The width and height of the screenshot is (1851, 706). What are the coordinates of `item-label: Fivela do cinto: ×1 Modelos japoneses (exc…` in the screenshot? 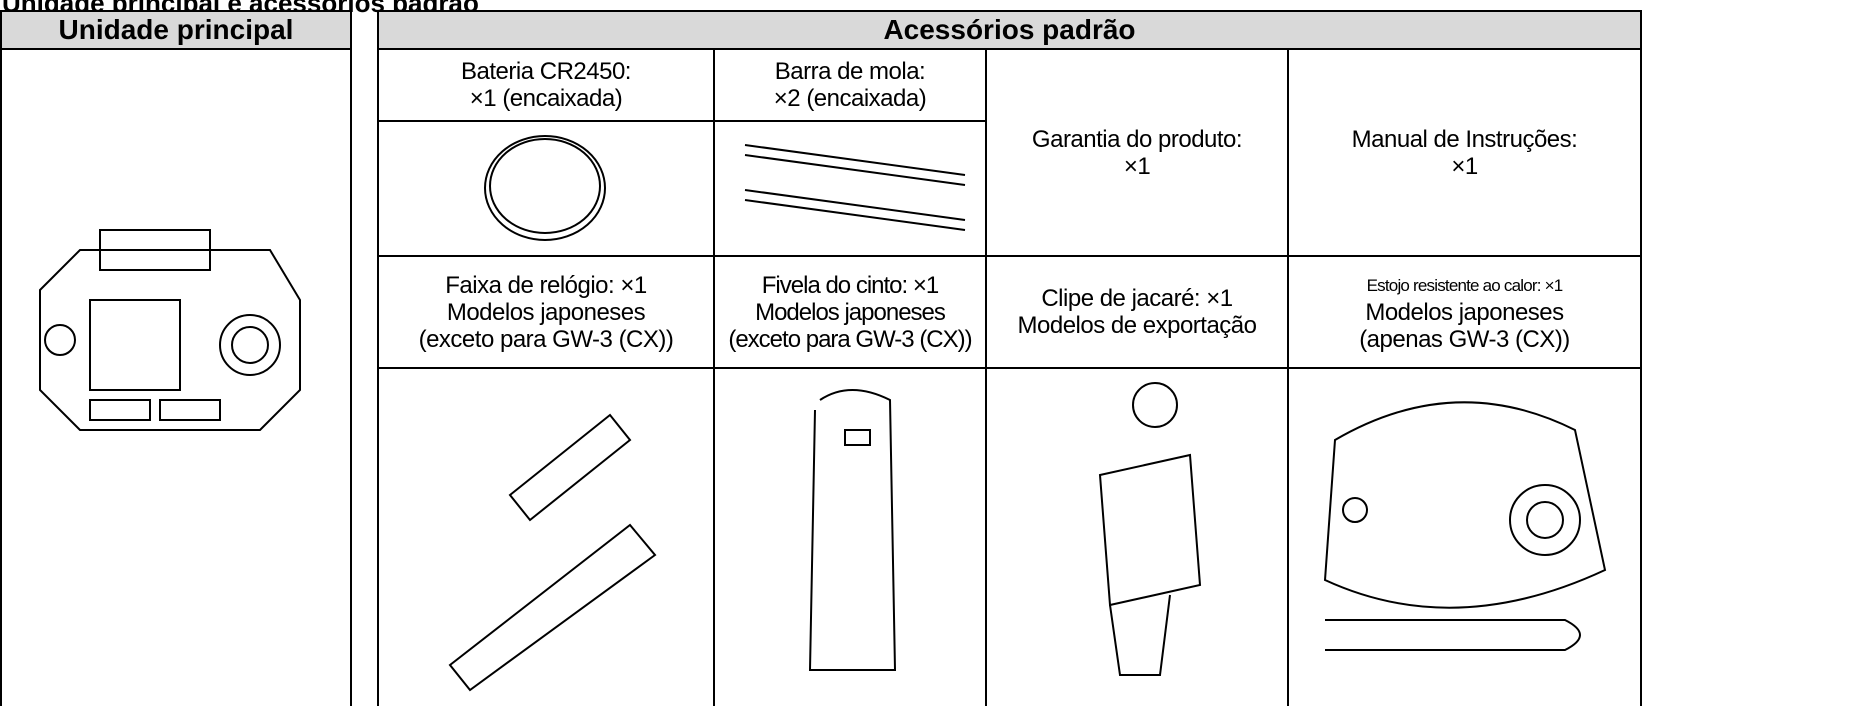 It's located at (850, 312).